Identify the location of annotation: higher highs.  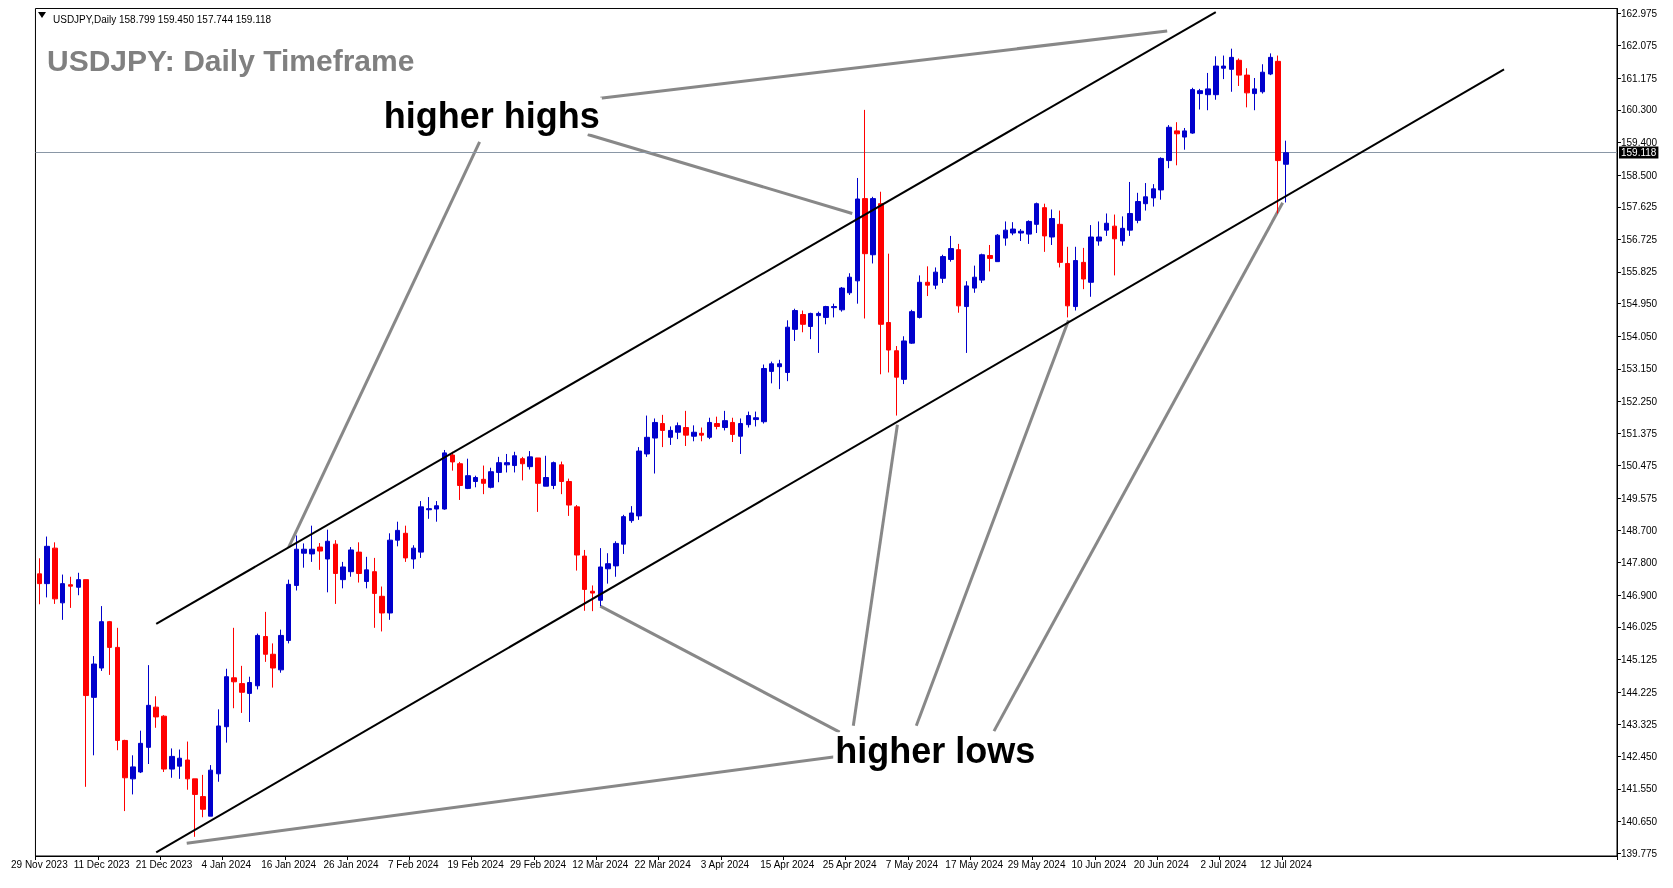
(491, 115).